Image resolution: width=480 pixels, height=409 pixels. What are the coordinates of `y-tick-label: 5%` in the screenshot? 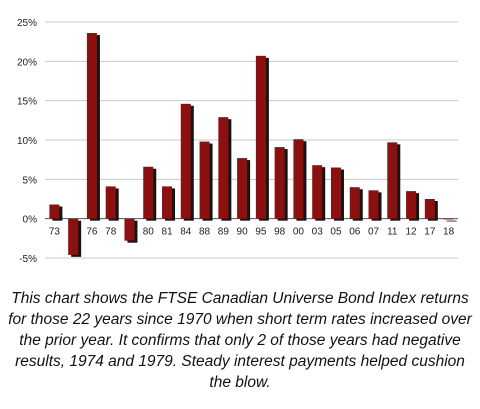 It's located at (30, 180).